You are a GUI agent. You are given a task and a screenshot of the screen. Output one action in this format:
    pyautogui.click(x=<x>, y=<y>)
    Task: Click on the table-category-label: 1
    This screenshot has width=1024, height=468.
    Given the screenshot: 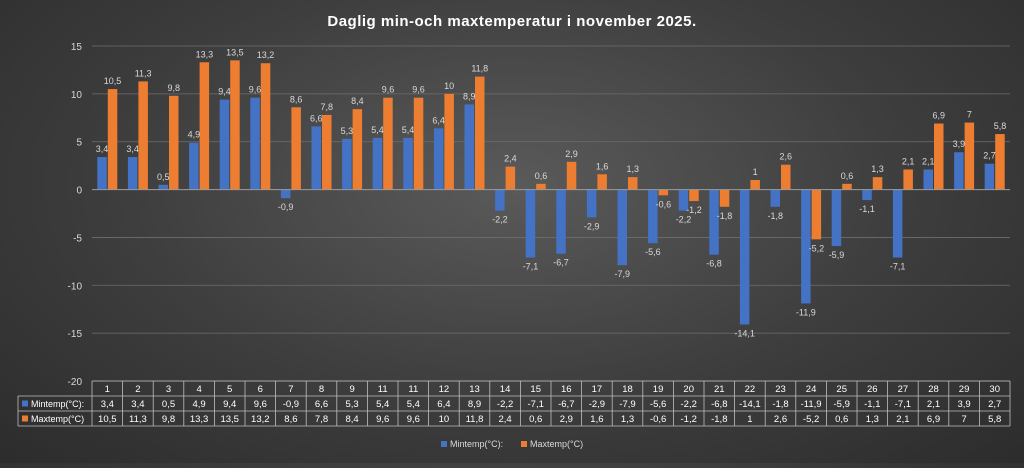 What is the action you would take?
    pyautogui.click(x=107, y=389)
    